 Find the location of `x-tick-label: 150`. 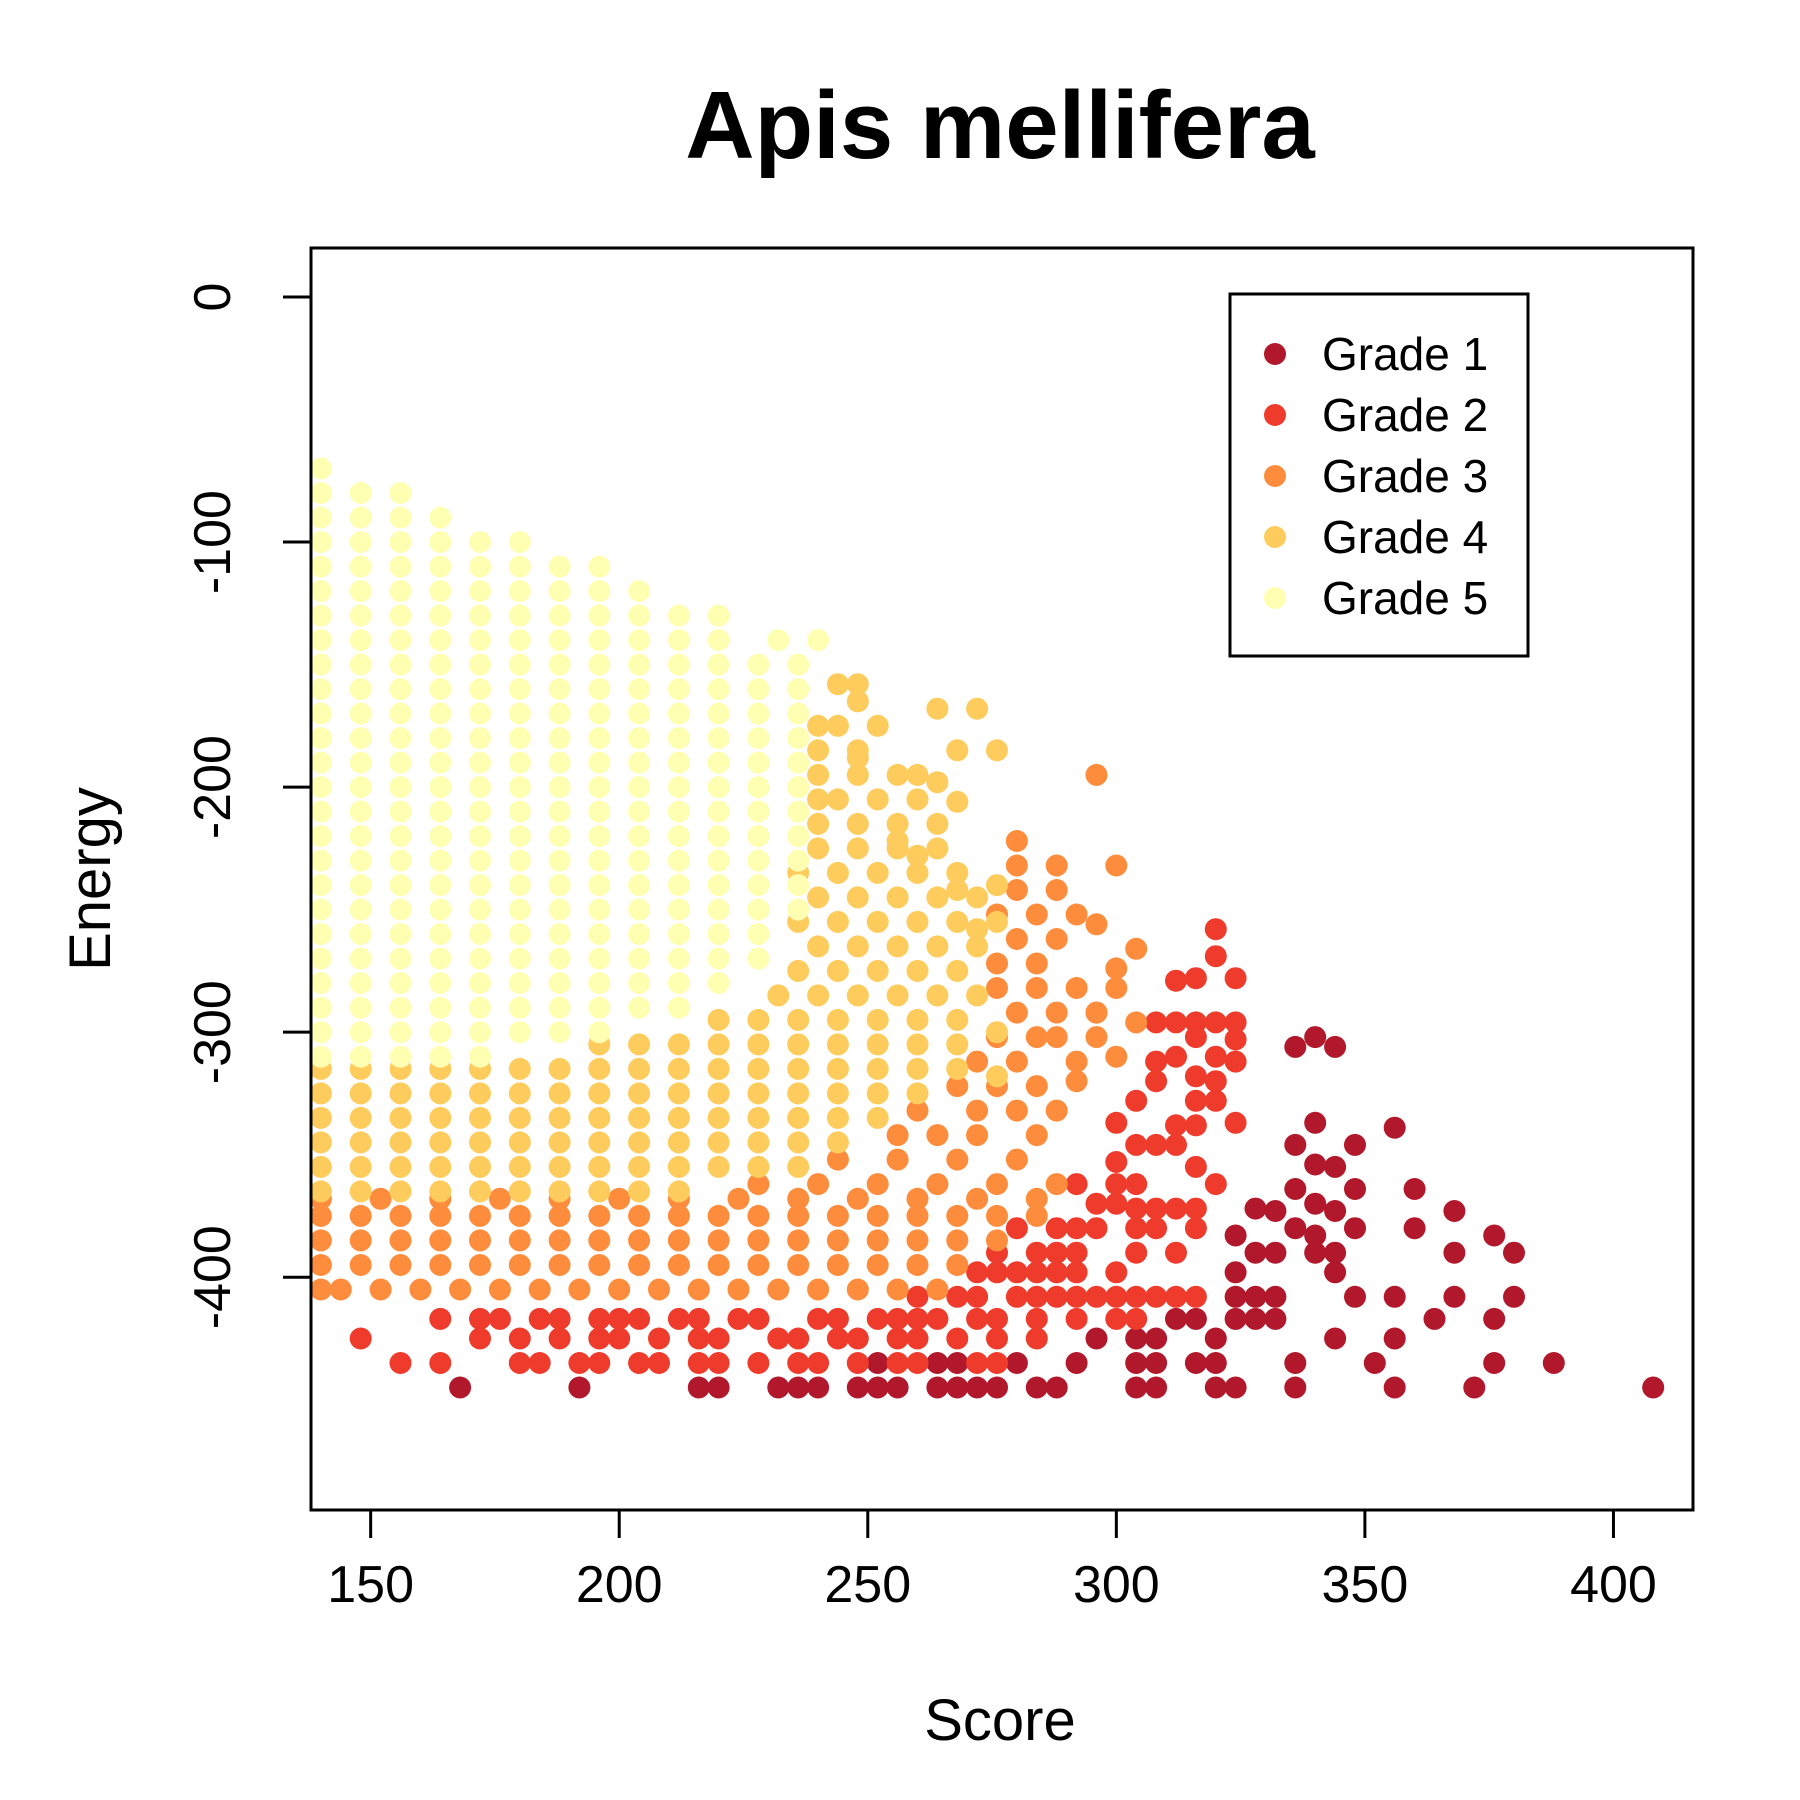

x-tick-label: 150 is located at coordinates (370, 1585).